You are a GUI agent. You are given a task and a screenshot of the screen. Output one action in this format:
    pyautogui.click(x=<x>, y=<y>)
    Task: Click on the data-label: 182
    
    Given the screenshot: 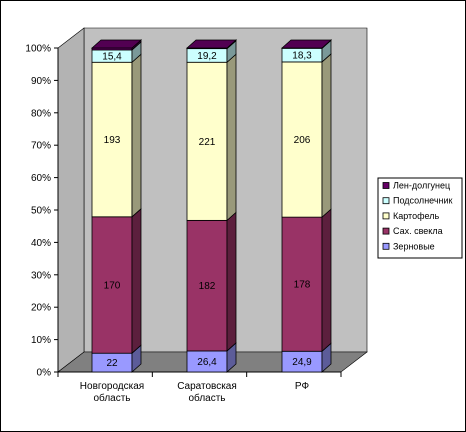 What is the action you would take?
    pyautogui.click(x=207, y=286)
    